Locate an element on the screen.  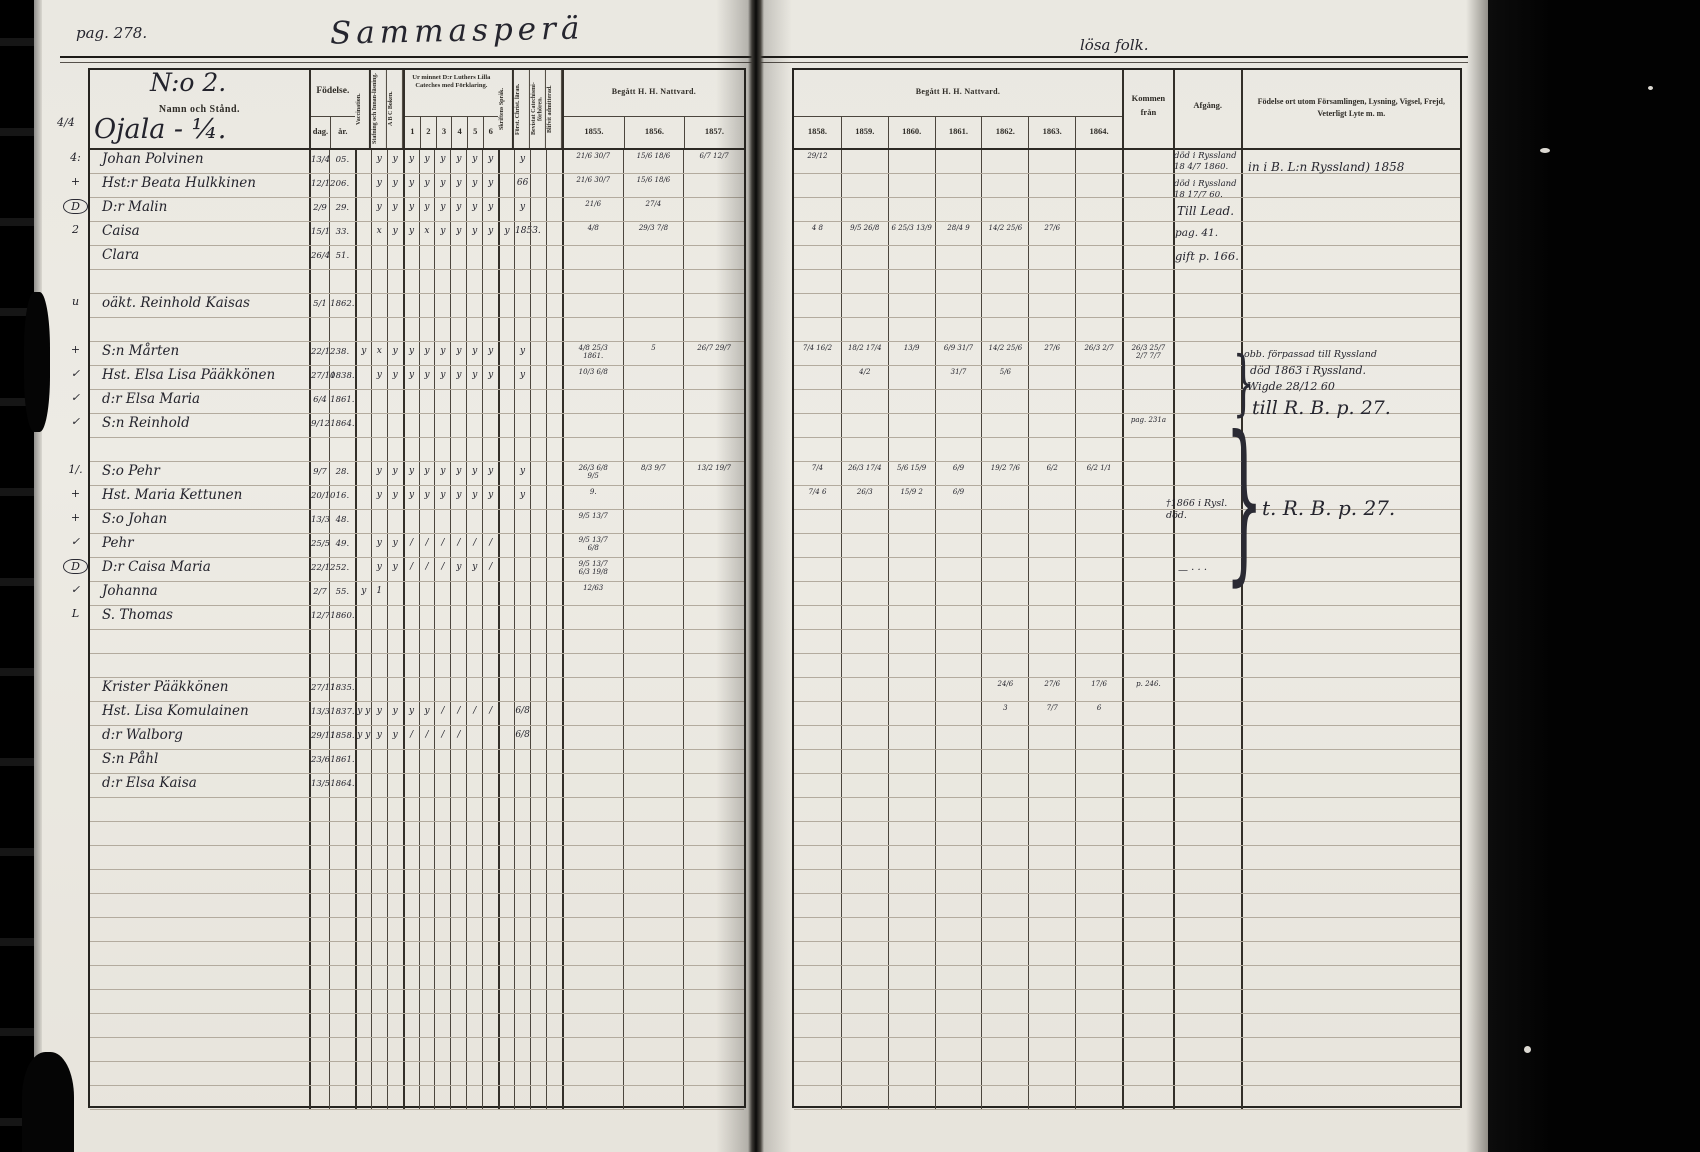
margin-mark: u is located at coordinates (75, 301).